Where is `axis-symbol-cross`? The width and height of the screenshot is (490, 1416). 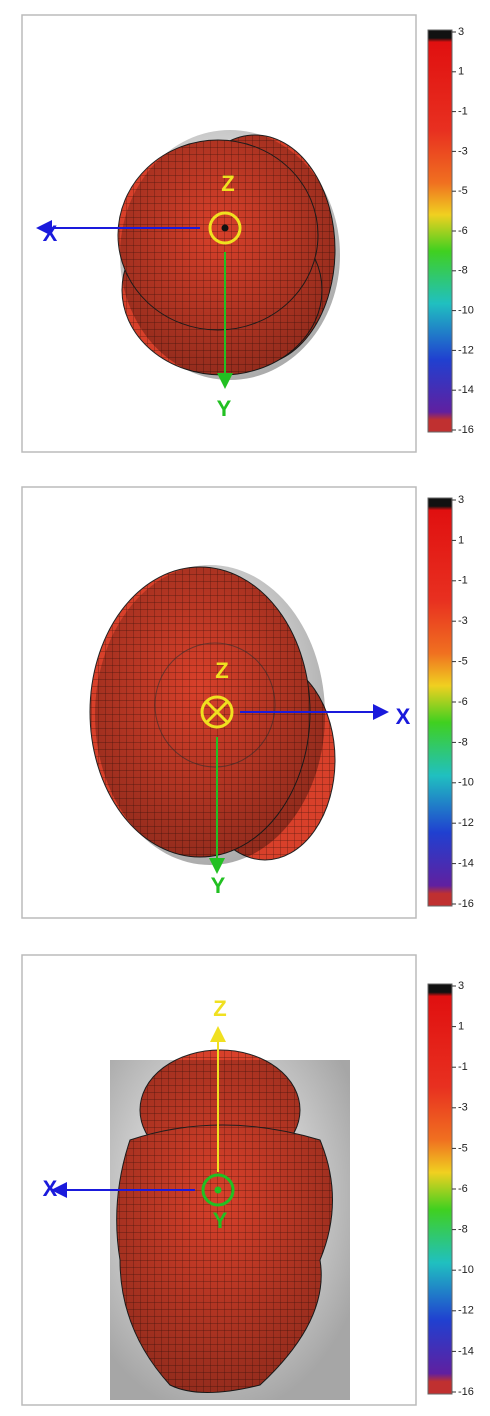 axis-symbol-cross is located at coordinates (217, 712).